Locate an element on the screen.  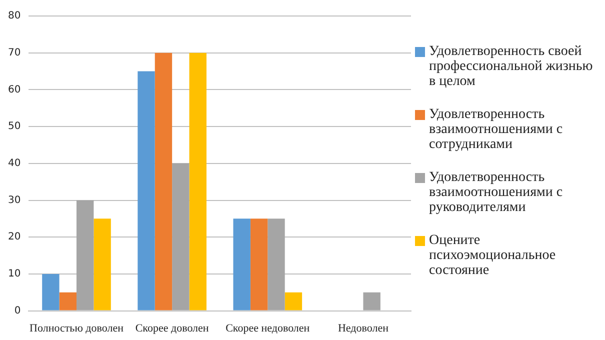
y-tick-label: 50 is located at coordinates (14, 126).